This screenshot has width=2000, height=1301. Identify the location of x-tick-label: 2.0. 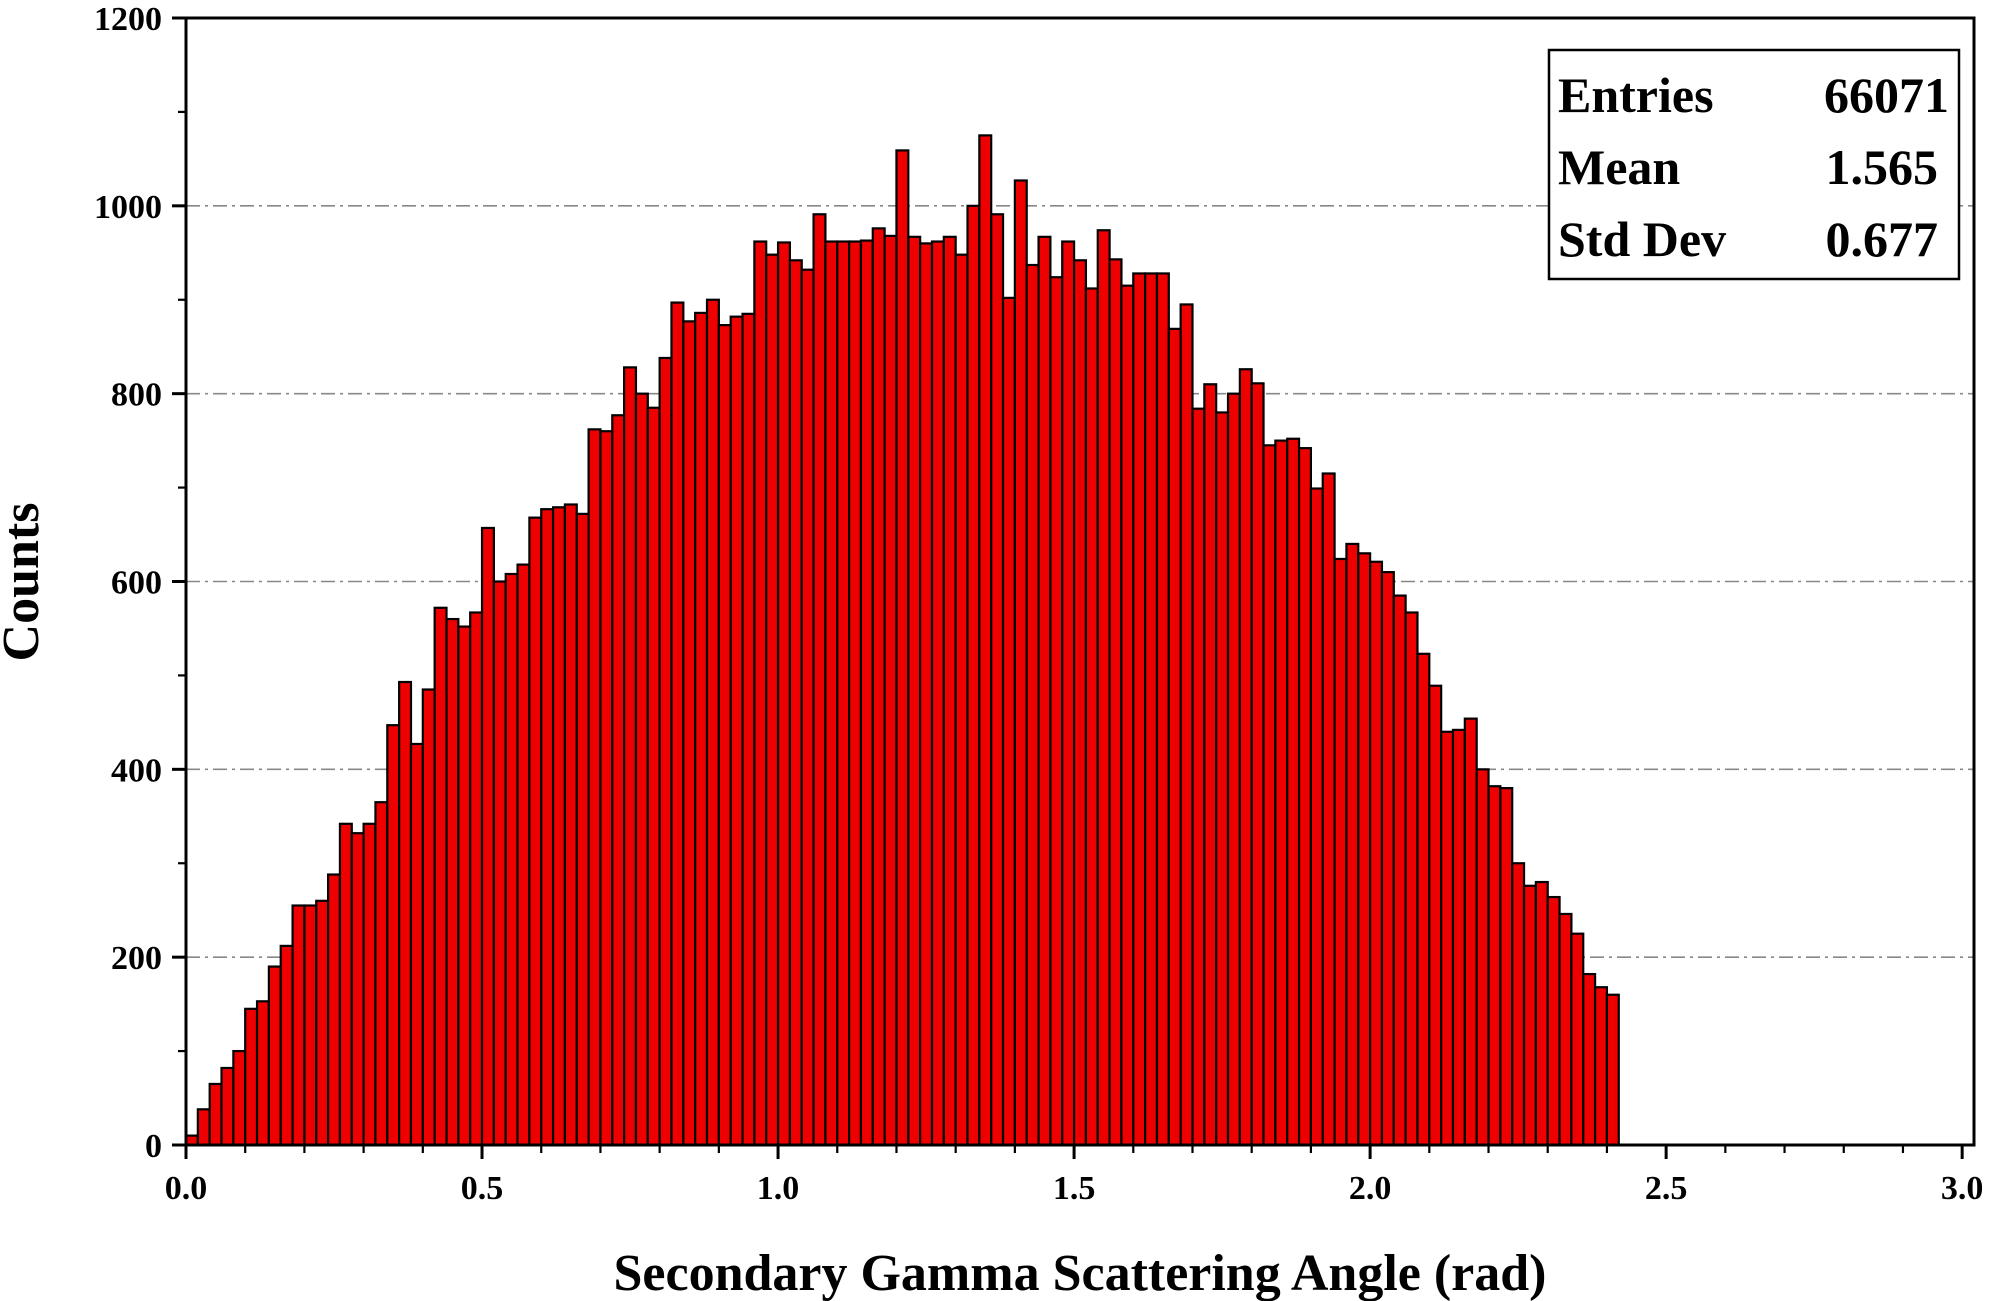
(1370, 1188).